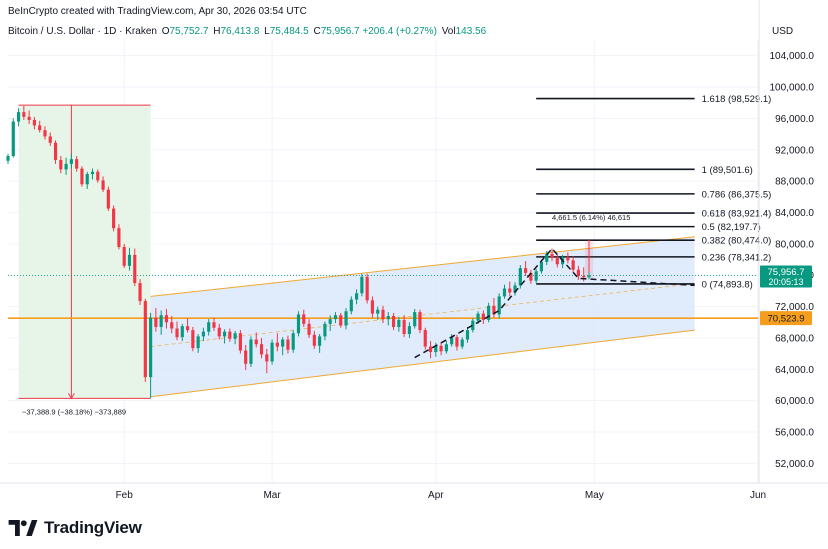 This screenshot has width=828, height=549. I want to click on time-axis-tick-label: Mar, so click(272, 495).